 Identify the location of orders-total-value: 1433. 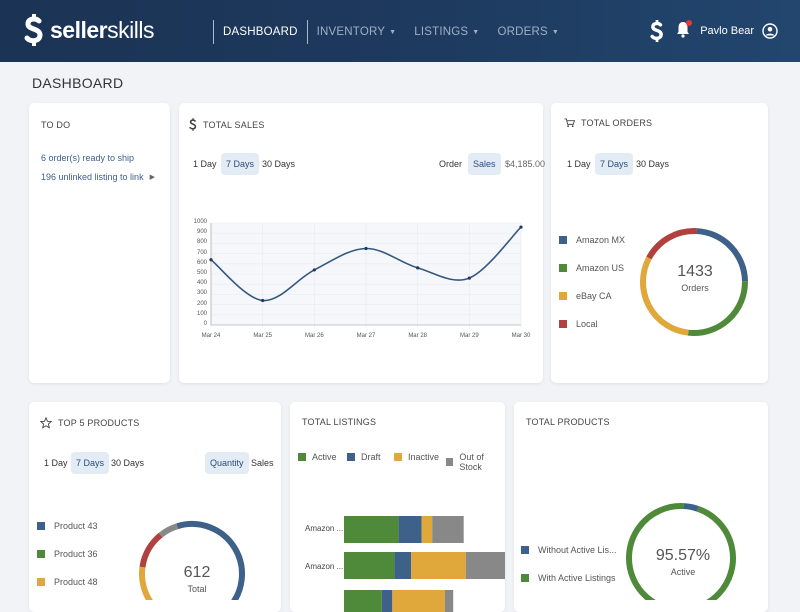
(695, 271).